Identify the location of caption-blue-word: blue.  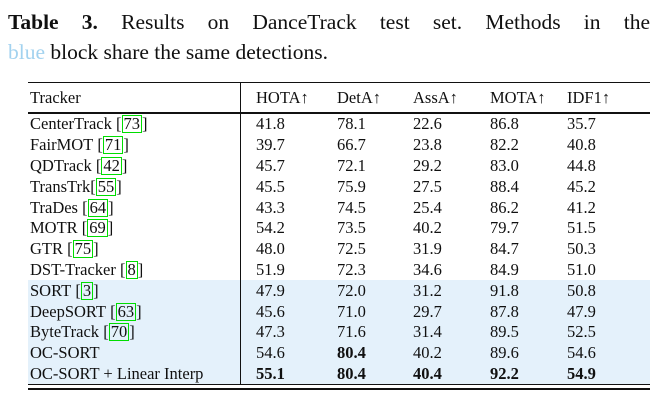
(27, 52).